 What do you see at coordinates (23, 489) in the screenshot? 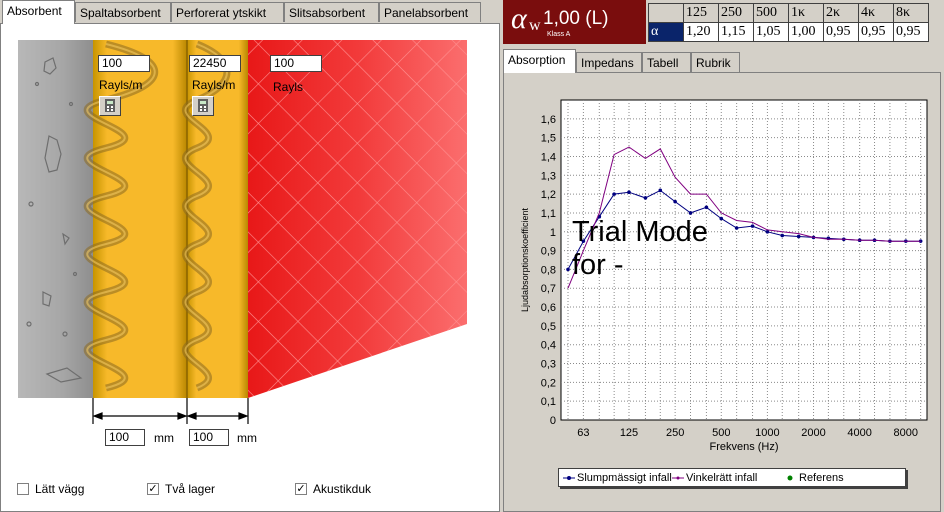
I see `latt-vagg-checkbox` at bounding box center [23, 489].